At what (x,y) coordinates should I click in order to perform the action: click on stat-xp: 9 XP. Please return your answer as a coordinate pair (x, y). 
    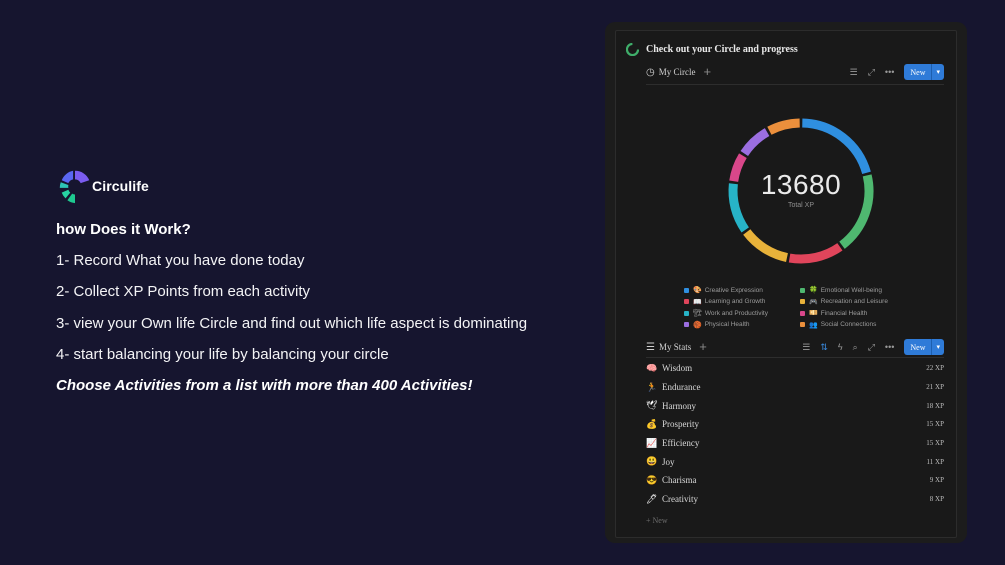
    Looking at the image, I should click on (936, 480).